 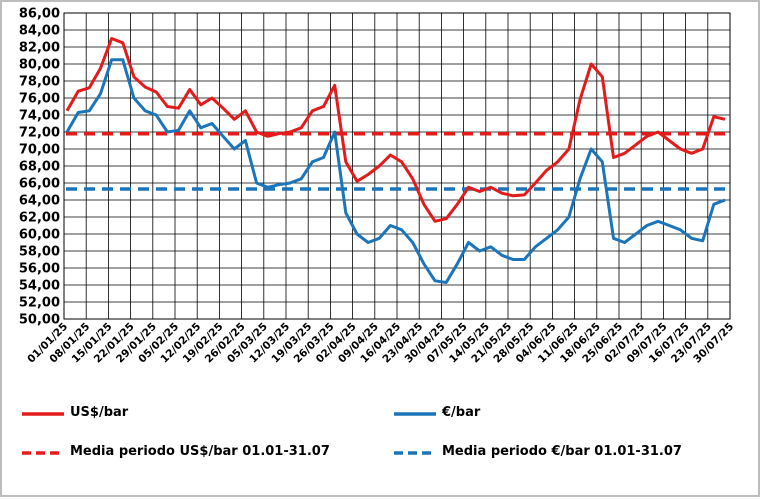 I want to click on y-tick-label: 84,00, so click(x=39, y=31).